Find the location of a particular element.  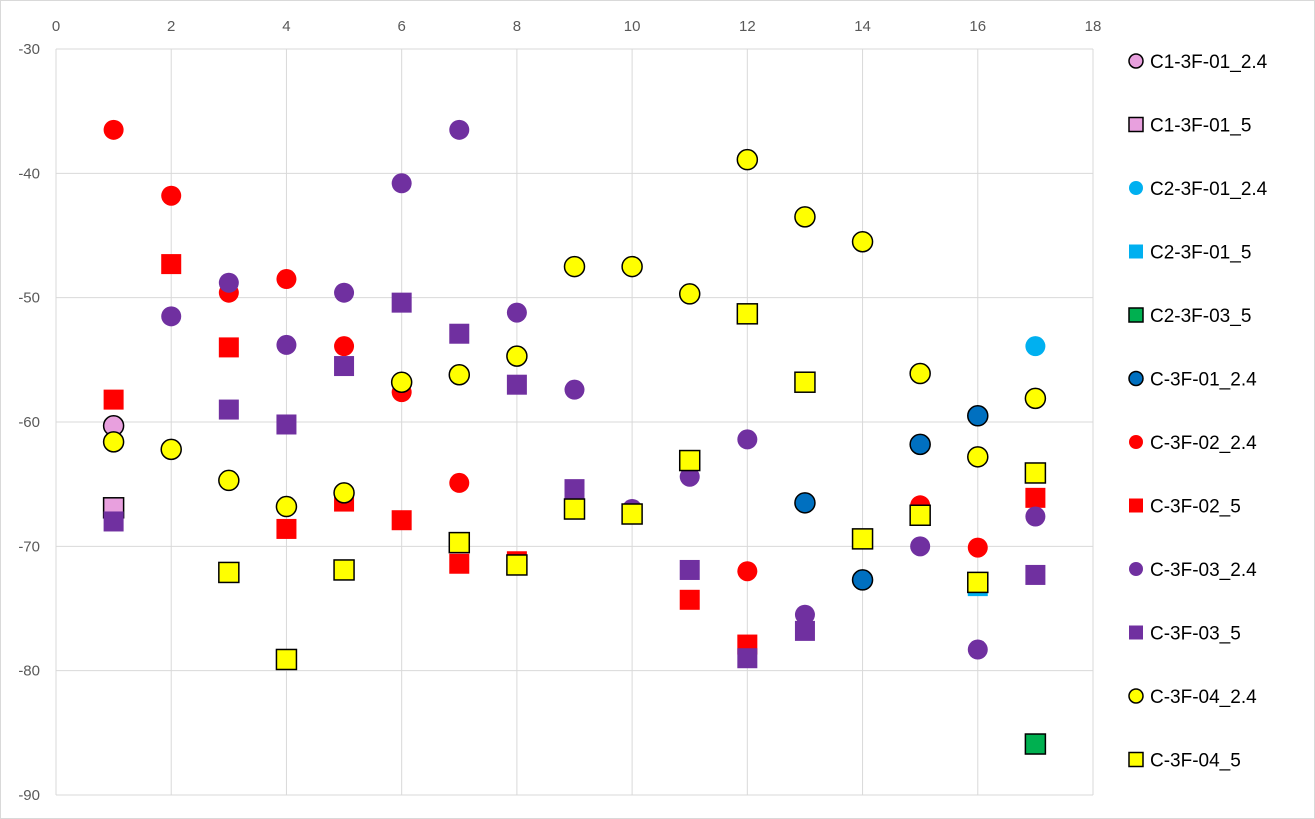

y-tick-label: -60 is located at coordinates (29, 422).